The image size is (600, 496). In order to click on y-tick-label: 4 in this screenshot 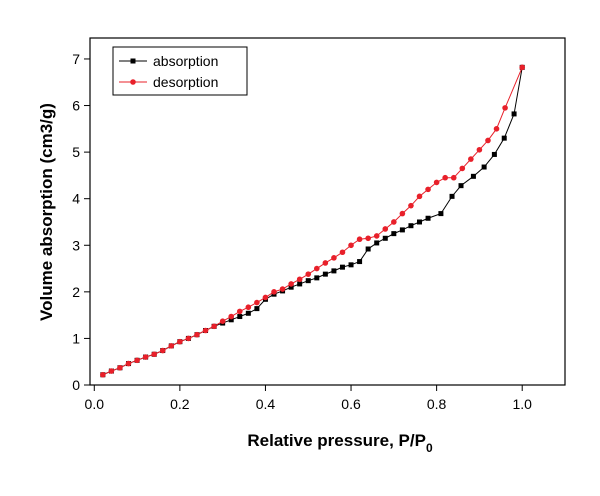, I will do `click(76, 199)`.